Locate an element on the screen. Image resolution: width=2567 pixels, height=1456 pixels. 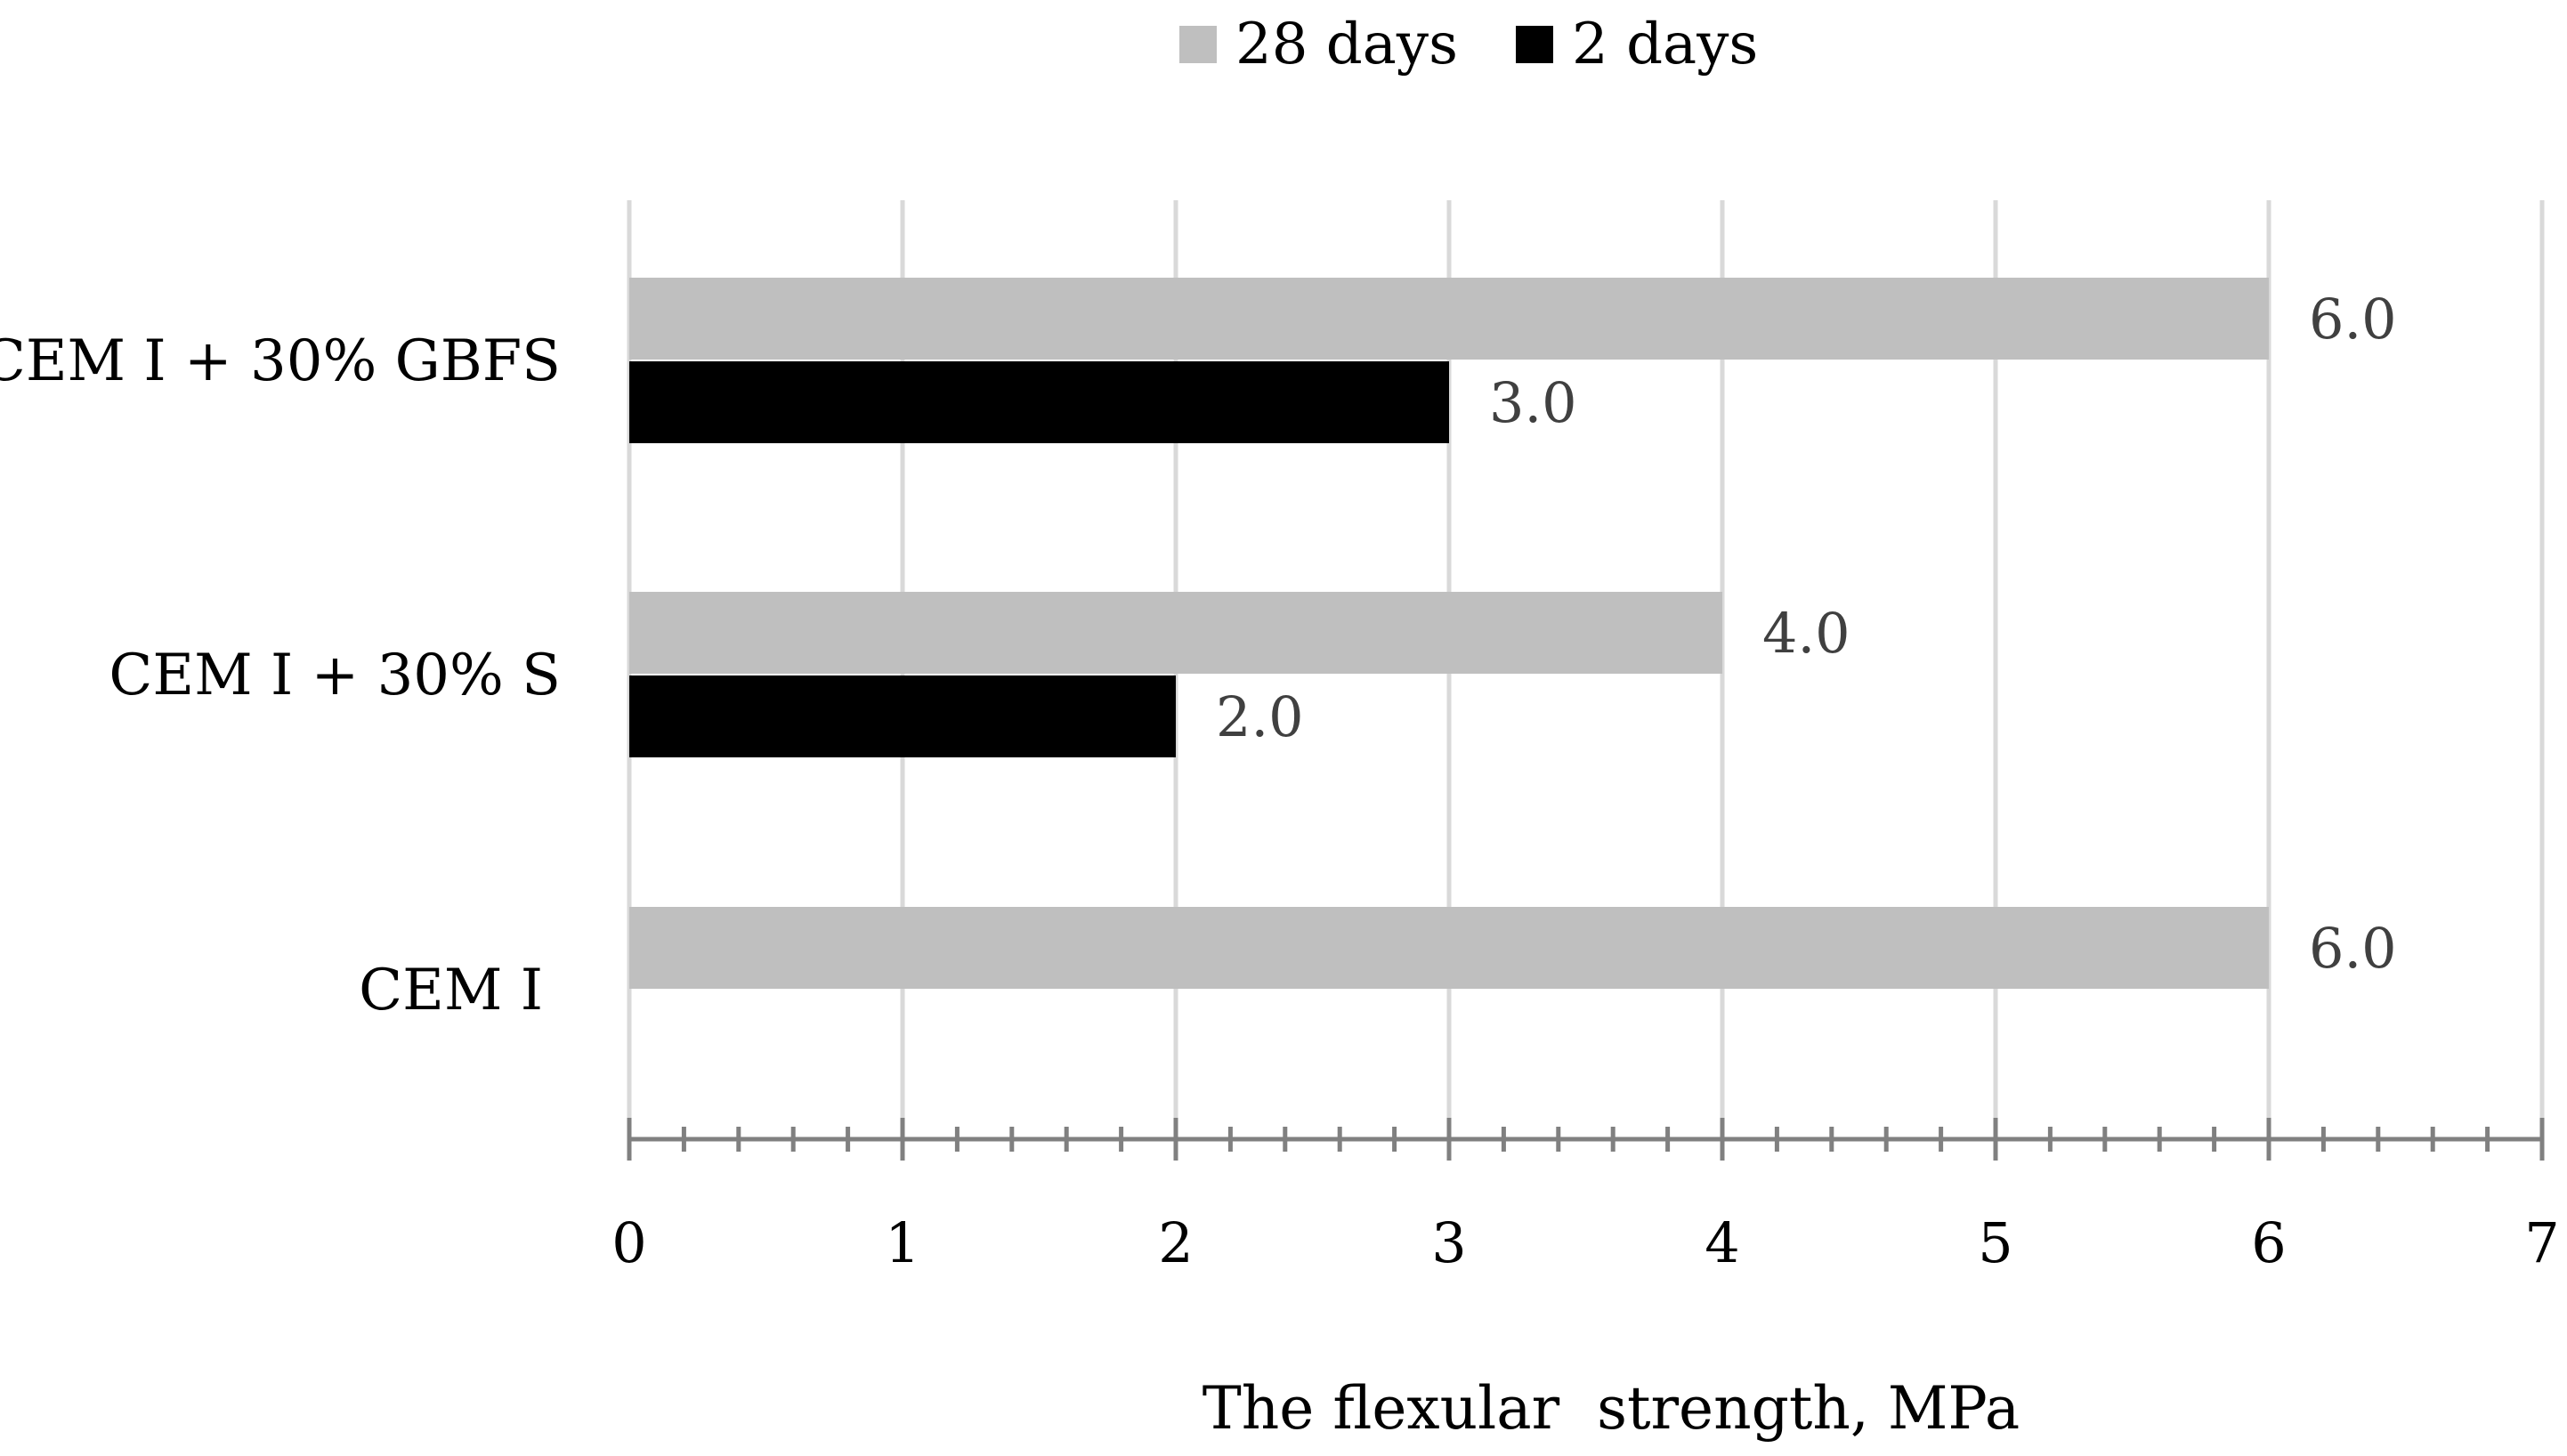
x-tick-label: 3 is located at coordinates (1448, 1242).